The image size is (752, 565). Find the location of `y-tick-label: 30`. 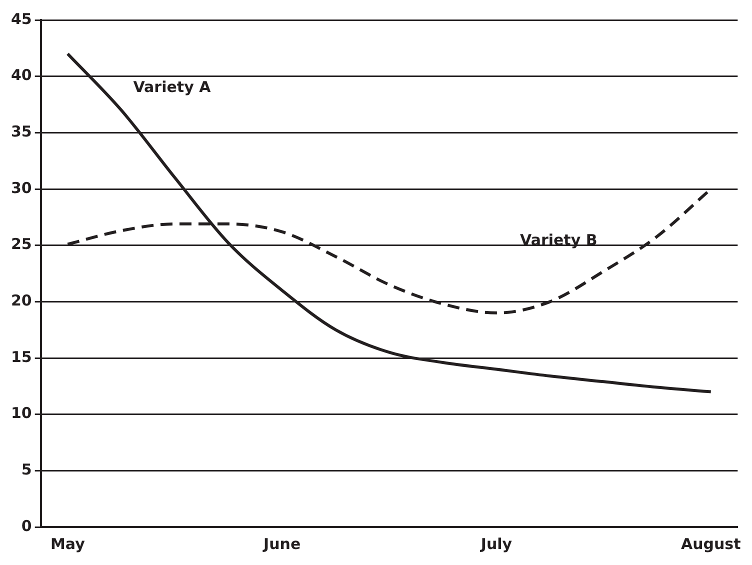

y-tick-label: 30 is located at coordinates (21, 187).